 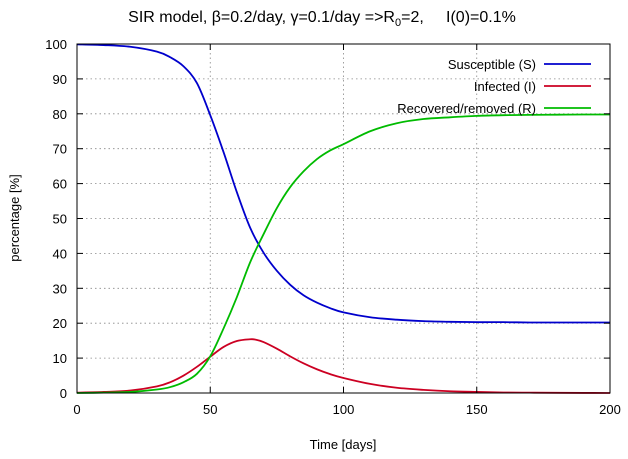 I want to click on y-tick-label: 90, so click(x=60, y=79).